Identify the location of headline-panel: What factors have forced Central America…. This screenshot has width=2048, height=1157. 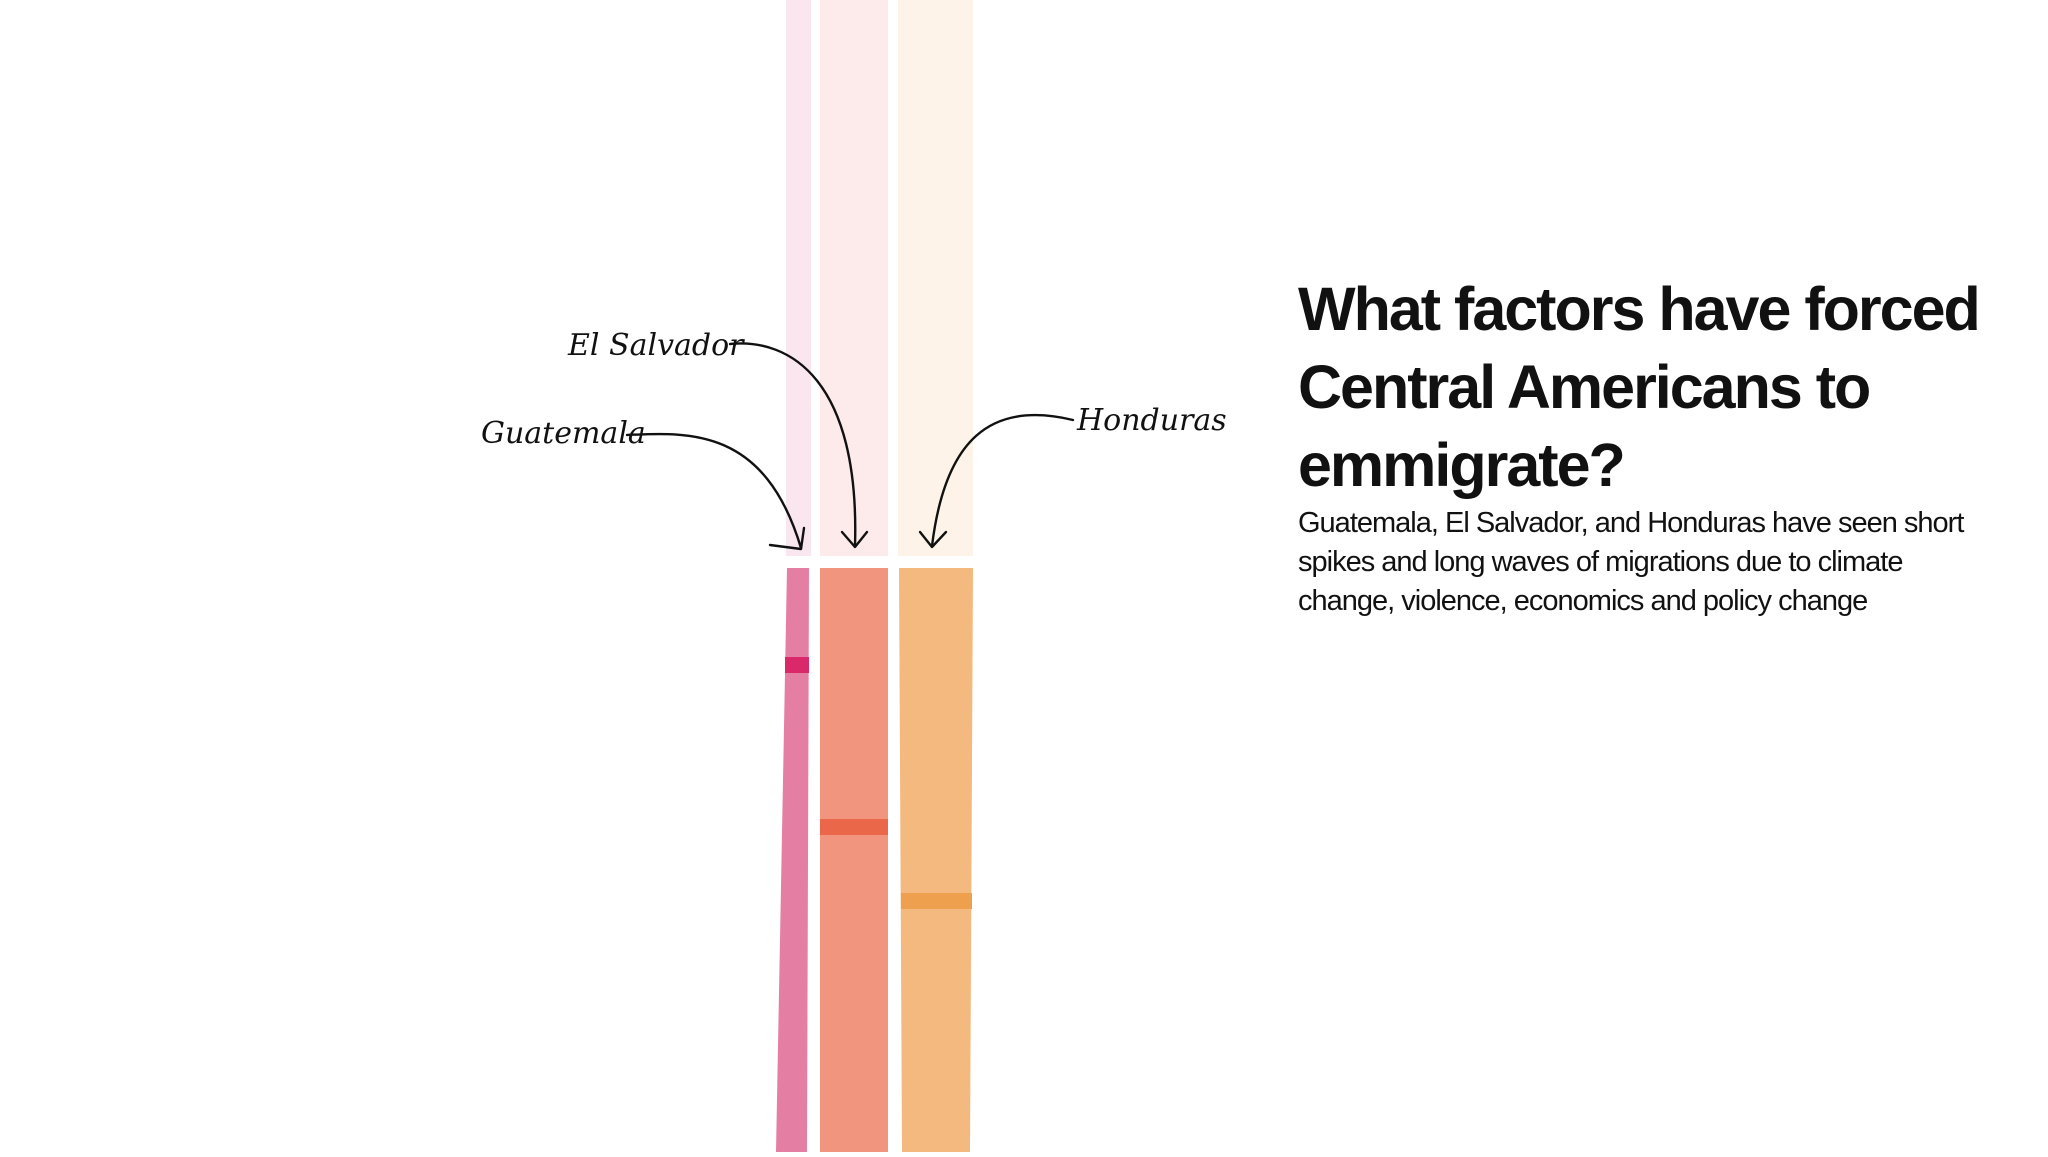
(1648, 445).